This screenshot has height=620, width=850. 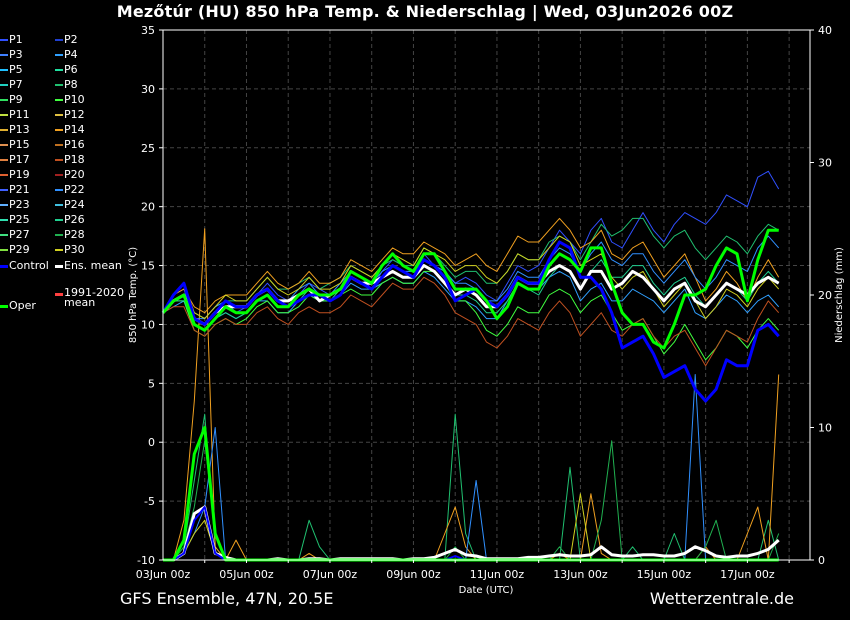 I want to click on temp-line-p30, so click(x=471, y=277).